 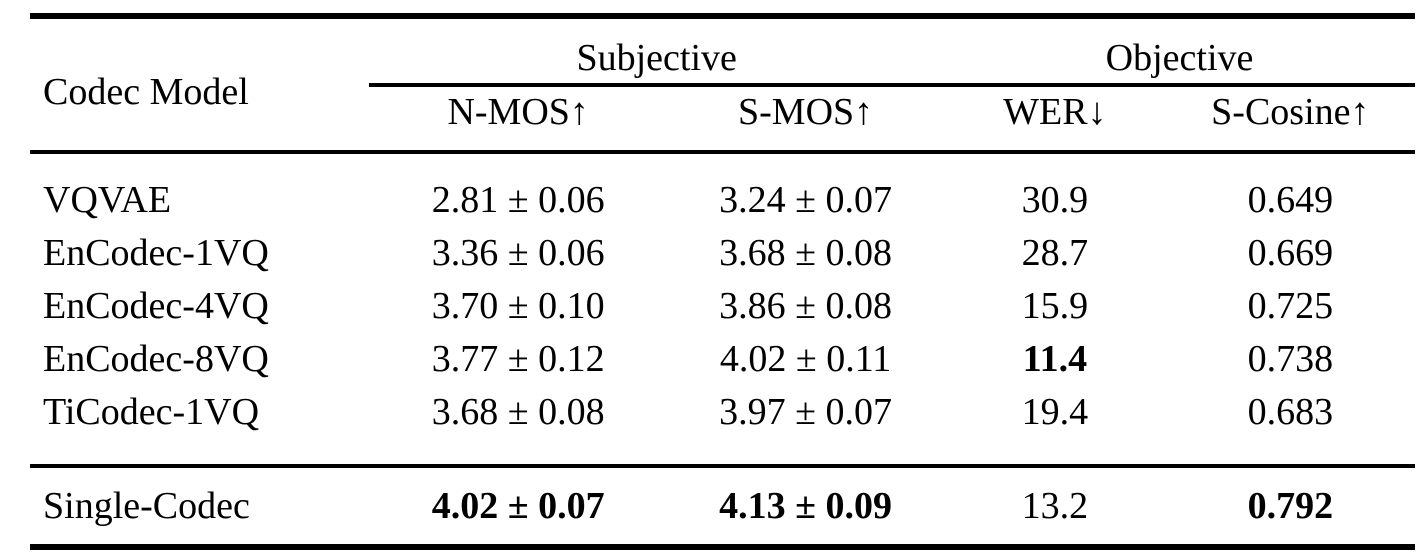 I want to click on column-group-subjective: Subjective, so click(x=657, y=51).